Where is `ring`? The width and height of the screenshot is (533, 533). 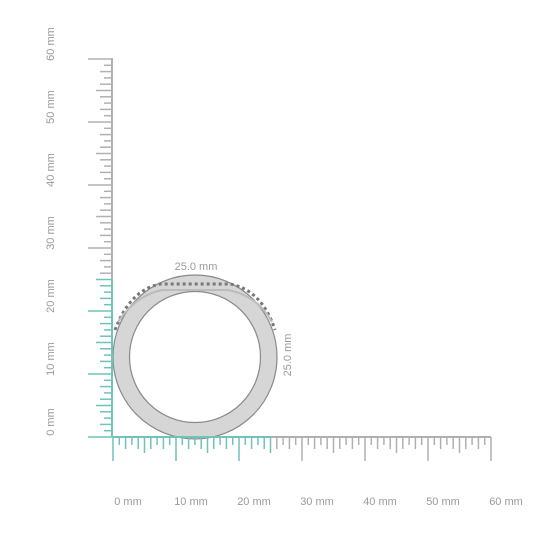
ring is located at coordinates (195, 357).